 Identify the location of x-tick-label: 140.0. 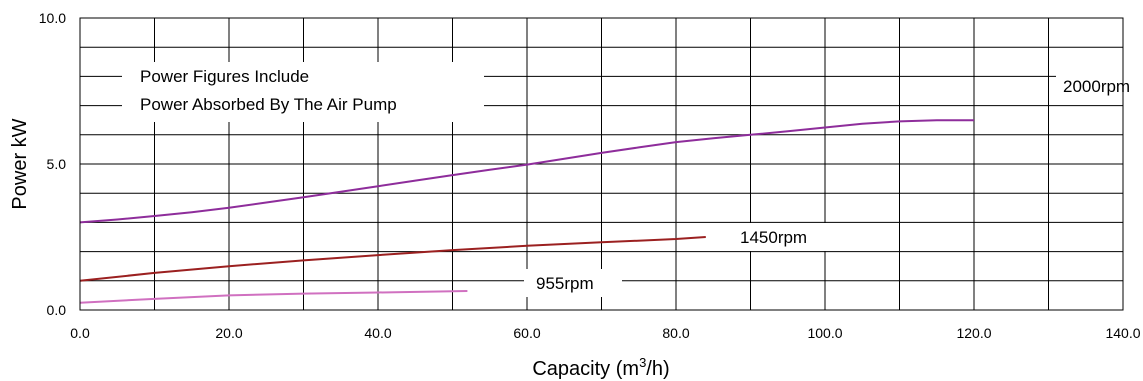
(1122, 333).